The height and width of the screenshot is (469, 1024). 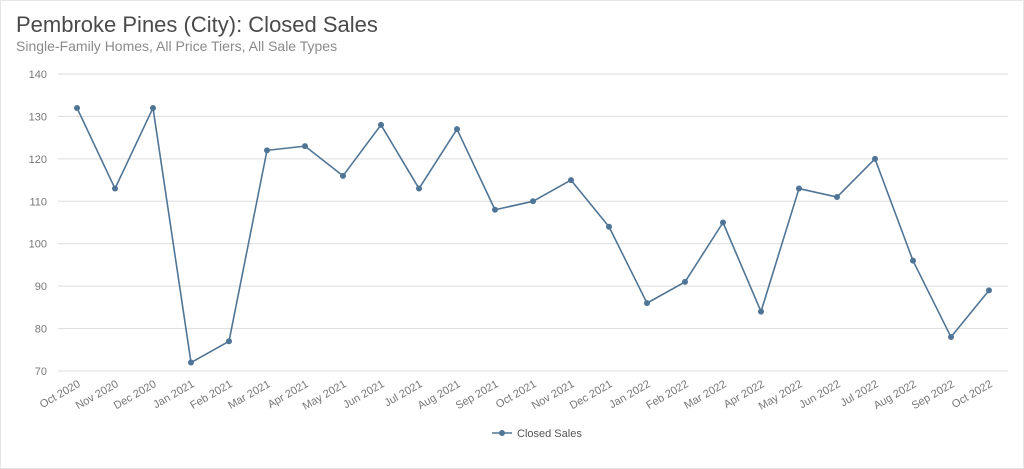 What do you see at coordinates (549, 434) in the screenshot?
I see `legend-label: Closed Sales` at bounding box center [549, 434].